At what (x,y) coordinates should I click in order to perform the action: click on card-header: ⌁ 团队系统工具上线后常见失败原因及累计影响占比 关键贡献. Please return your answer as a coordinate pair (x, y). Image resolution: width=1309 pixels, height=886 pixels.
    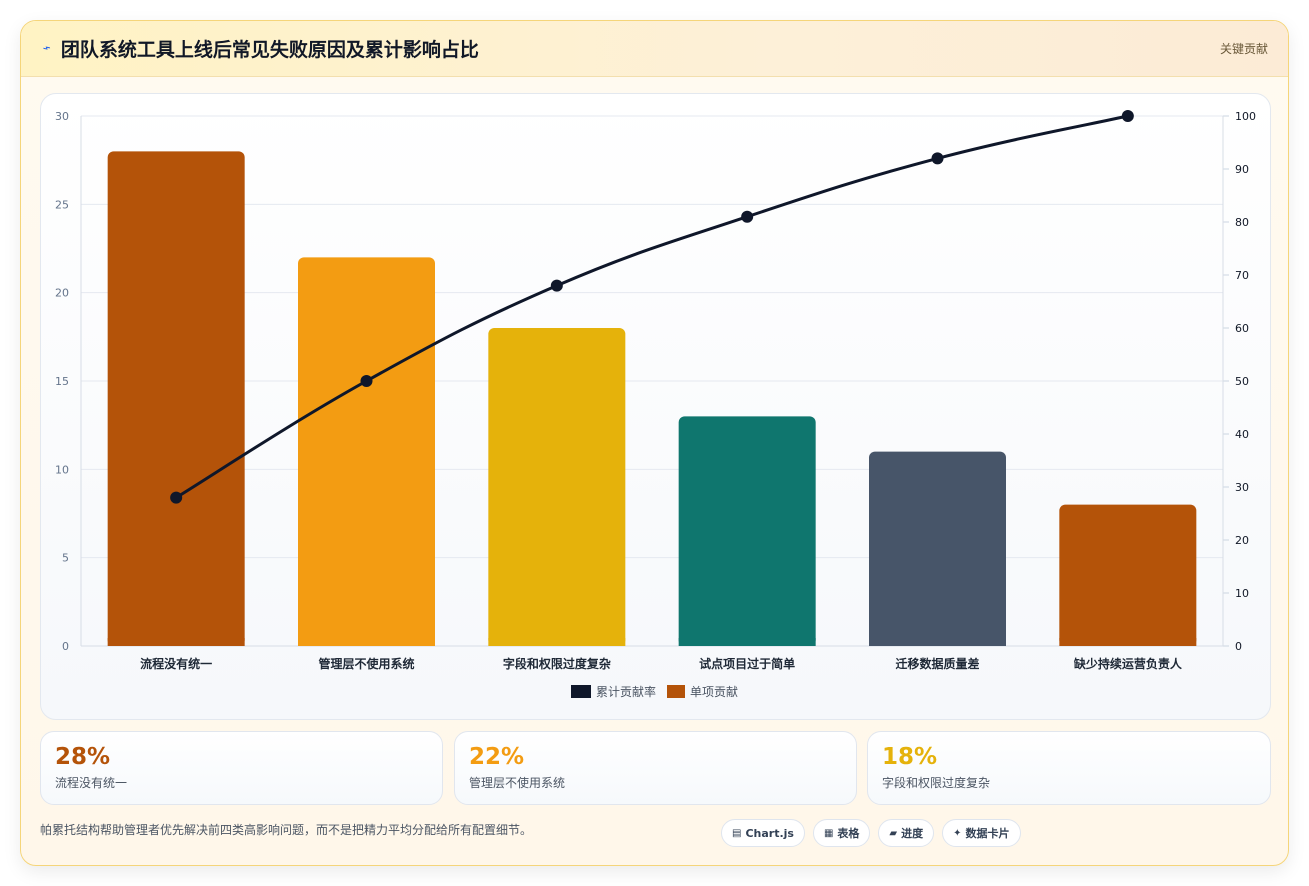
    Looking at the image, I should click on (654, 49).